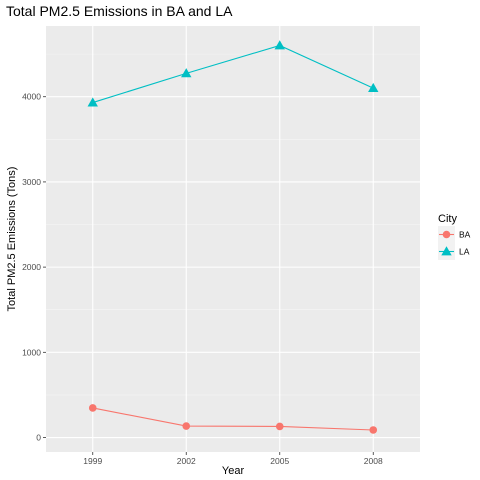 This screenshot has width=480, height=480. I want to click on y-tick-label: 3000, so click(31, 182).